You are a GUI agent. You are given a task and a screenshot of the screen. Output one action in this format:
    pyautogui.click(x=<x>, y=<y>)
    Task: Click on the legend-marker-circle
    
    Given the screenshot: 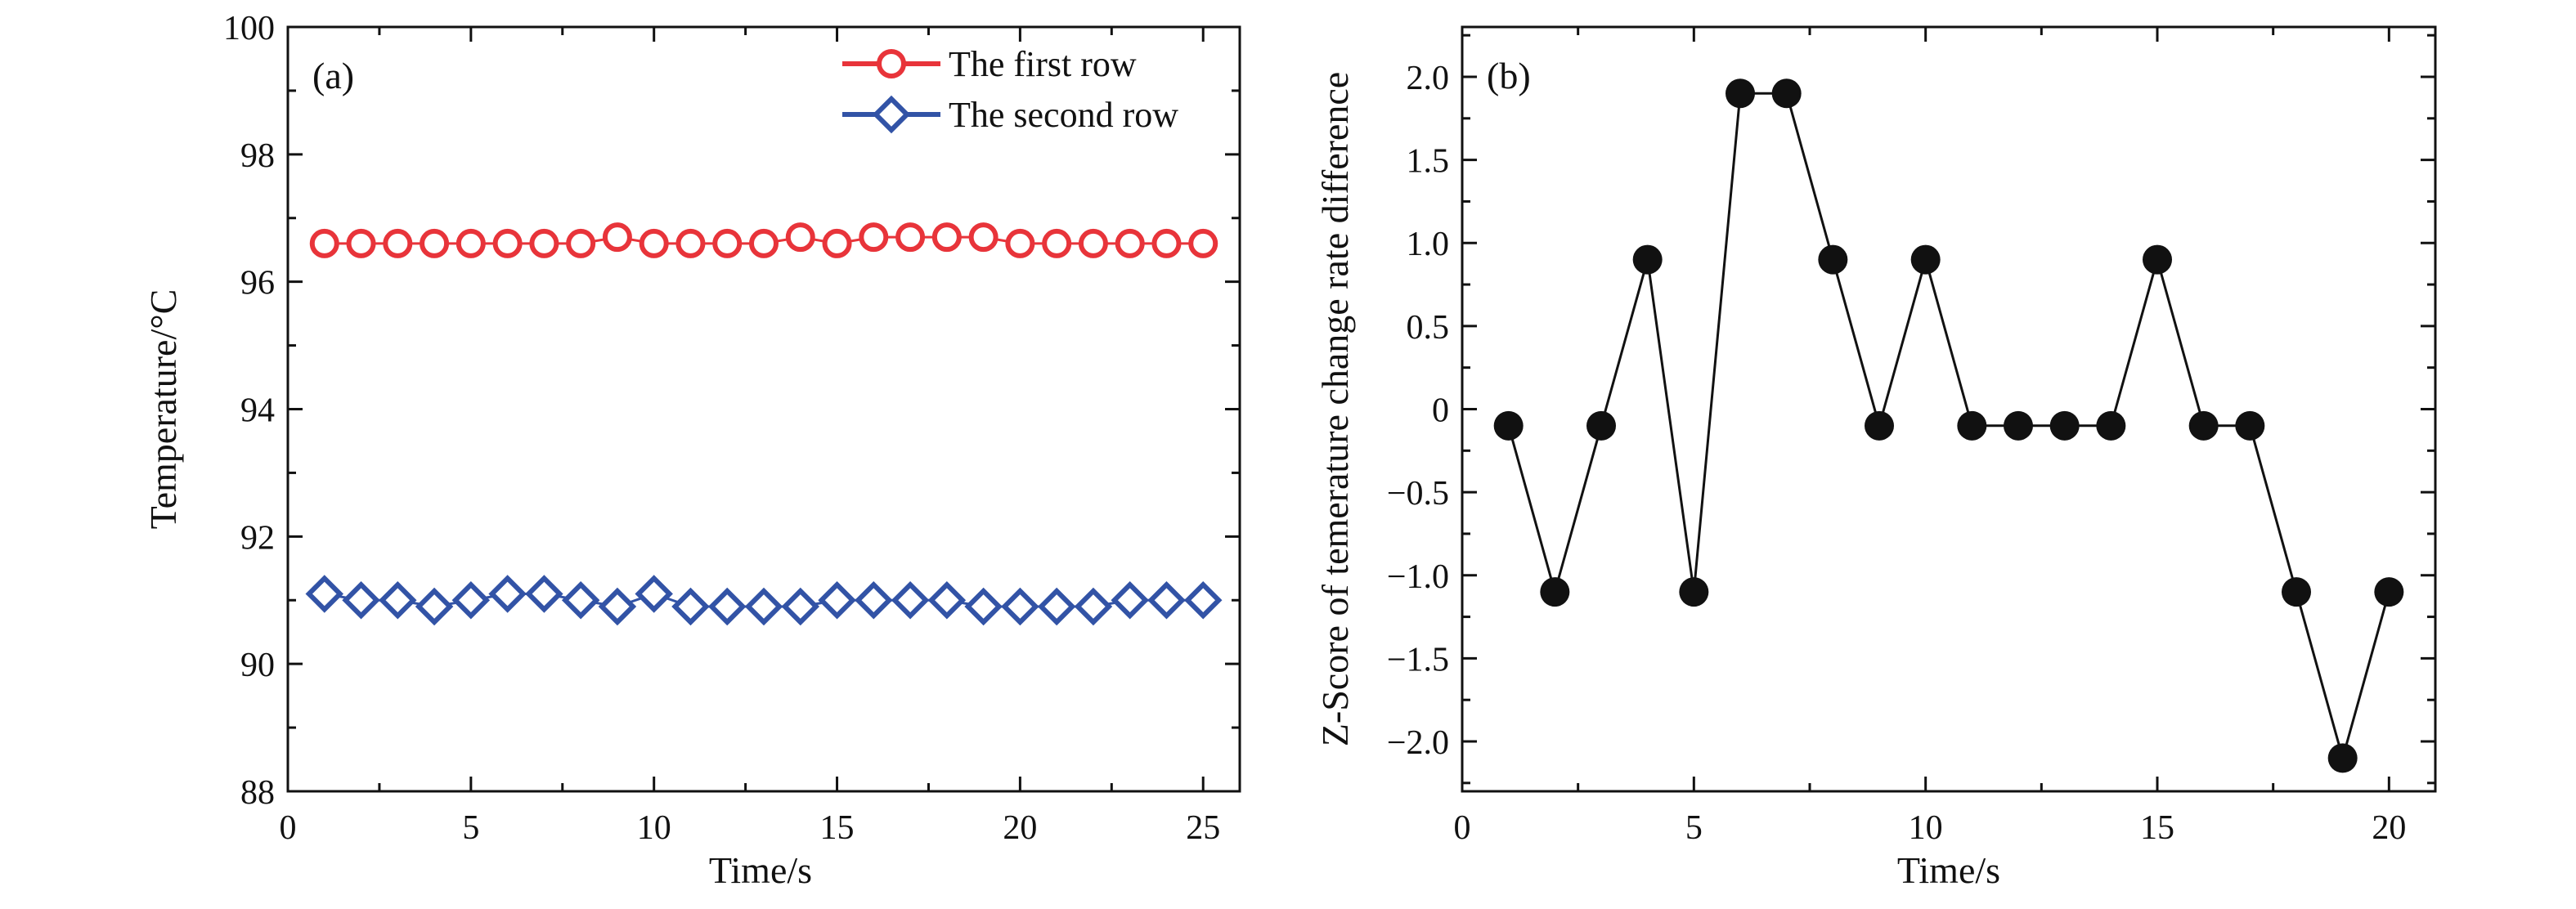 What is the action you would take?
    pyautogui.click(x=891, y=64)
    